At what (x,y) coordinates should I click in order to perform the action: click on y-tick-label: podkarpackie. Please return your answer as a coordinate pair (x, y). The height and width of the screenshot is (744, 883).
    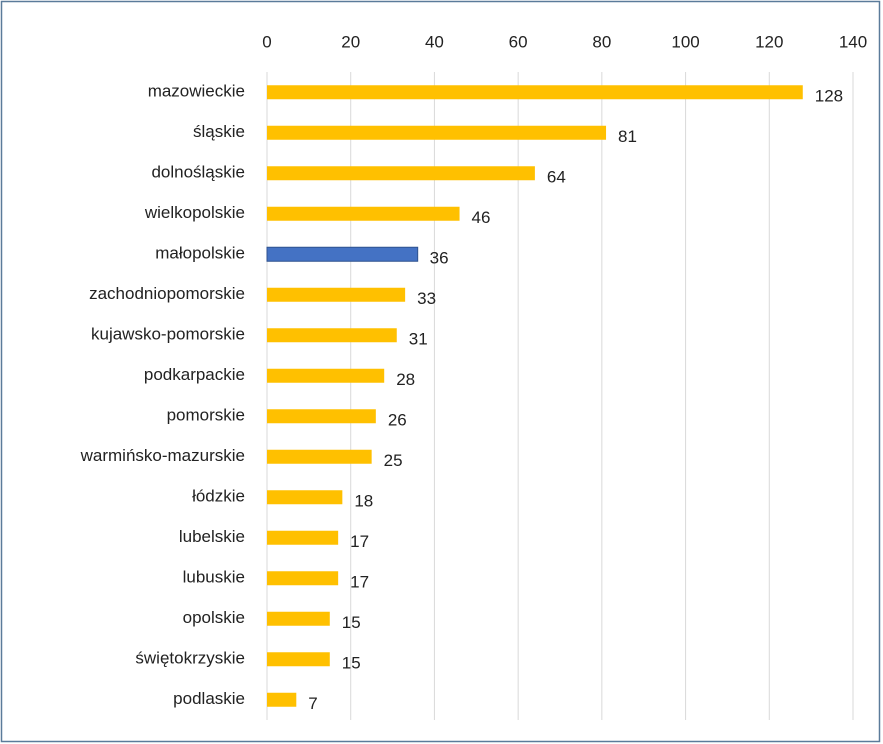
    Looking at the image, I should click on (194, 374).